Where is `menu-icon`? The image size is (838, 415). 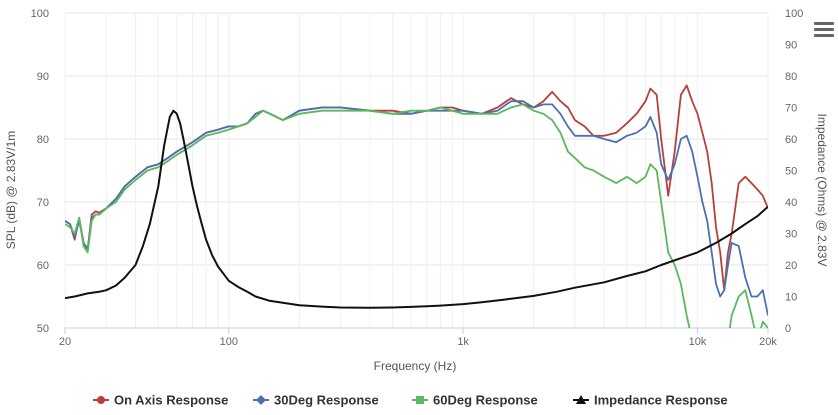
menu-icon is located at coordinates (824, 30).